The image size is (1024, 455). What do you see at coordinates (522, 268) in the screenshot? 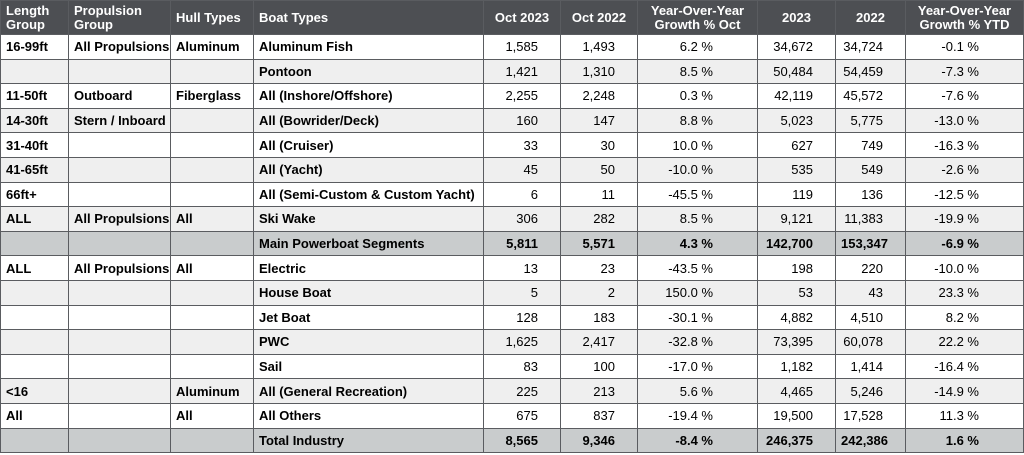
I see `table-cell: 13` at bounding box center [522, 268].